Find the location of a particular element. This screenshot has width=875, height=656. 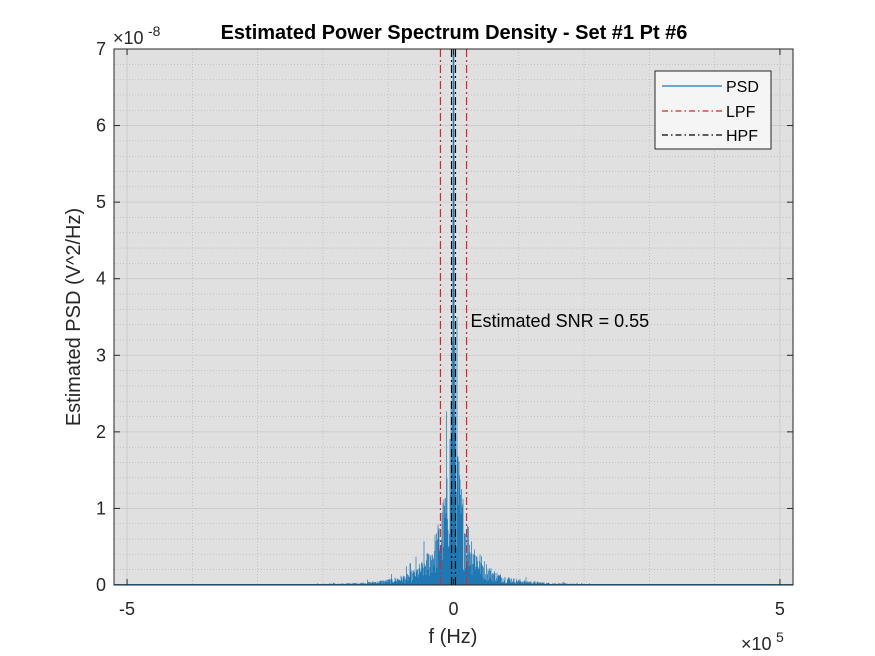

legend-hpf-label: HPF is located at coordinates (742, 136).